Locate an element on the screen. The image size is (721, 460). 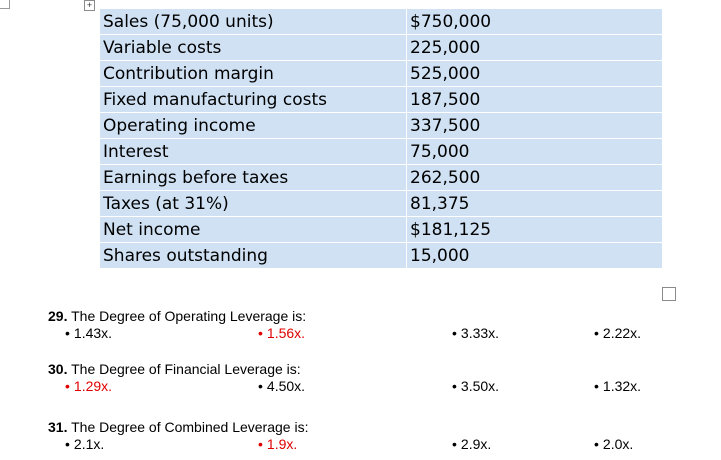
question-number: 31. is located at coordinates (58, 427).